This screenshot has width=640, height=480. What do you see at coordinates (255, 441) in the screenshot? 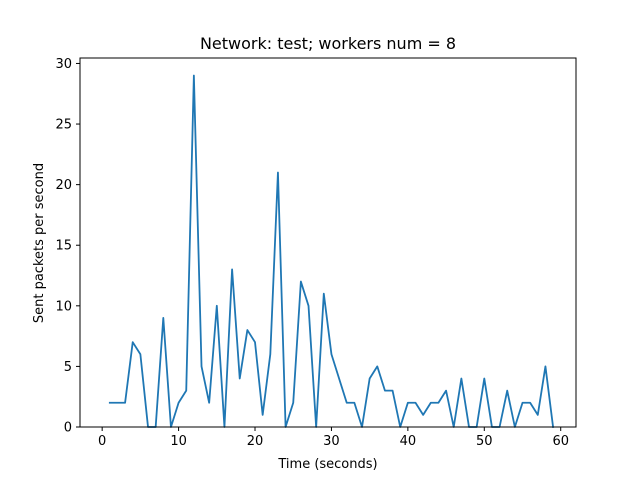
I see `x-tick-label: 20` at bounding box center [255, 441].